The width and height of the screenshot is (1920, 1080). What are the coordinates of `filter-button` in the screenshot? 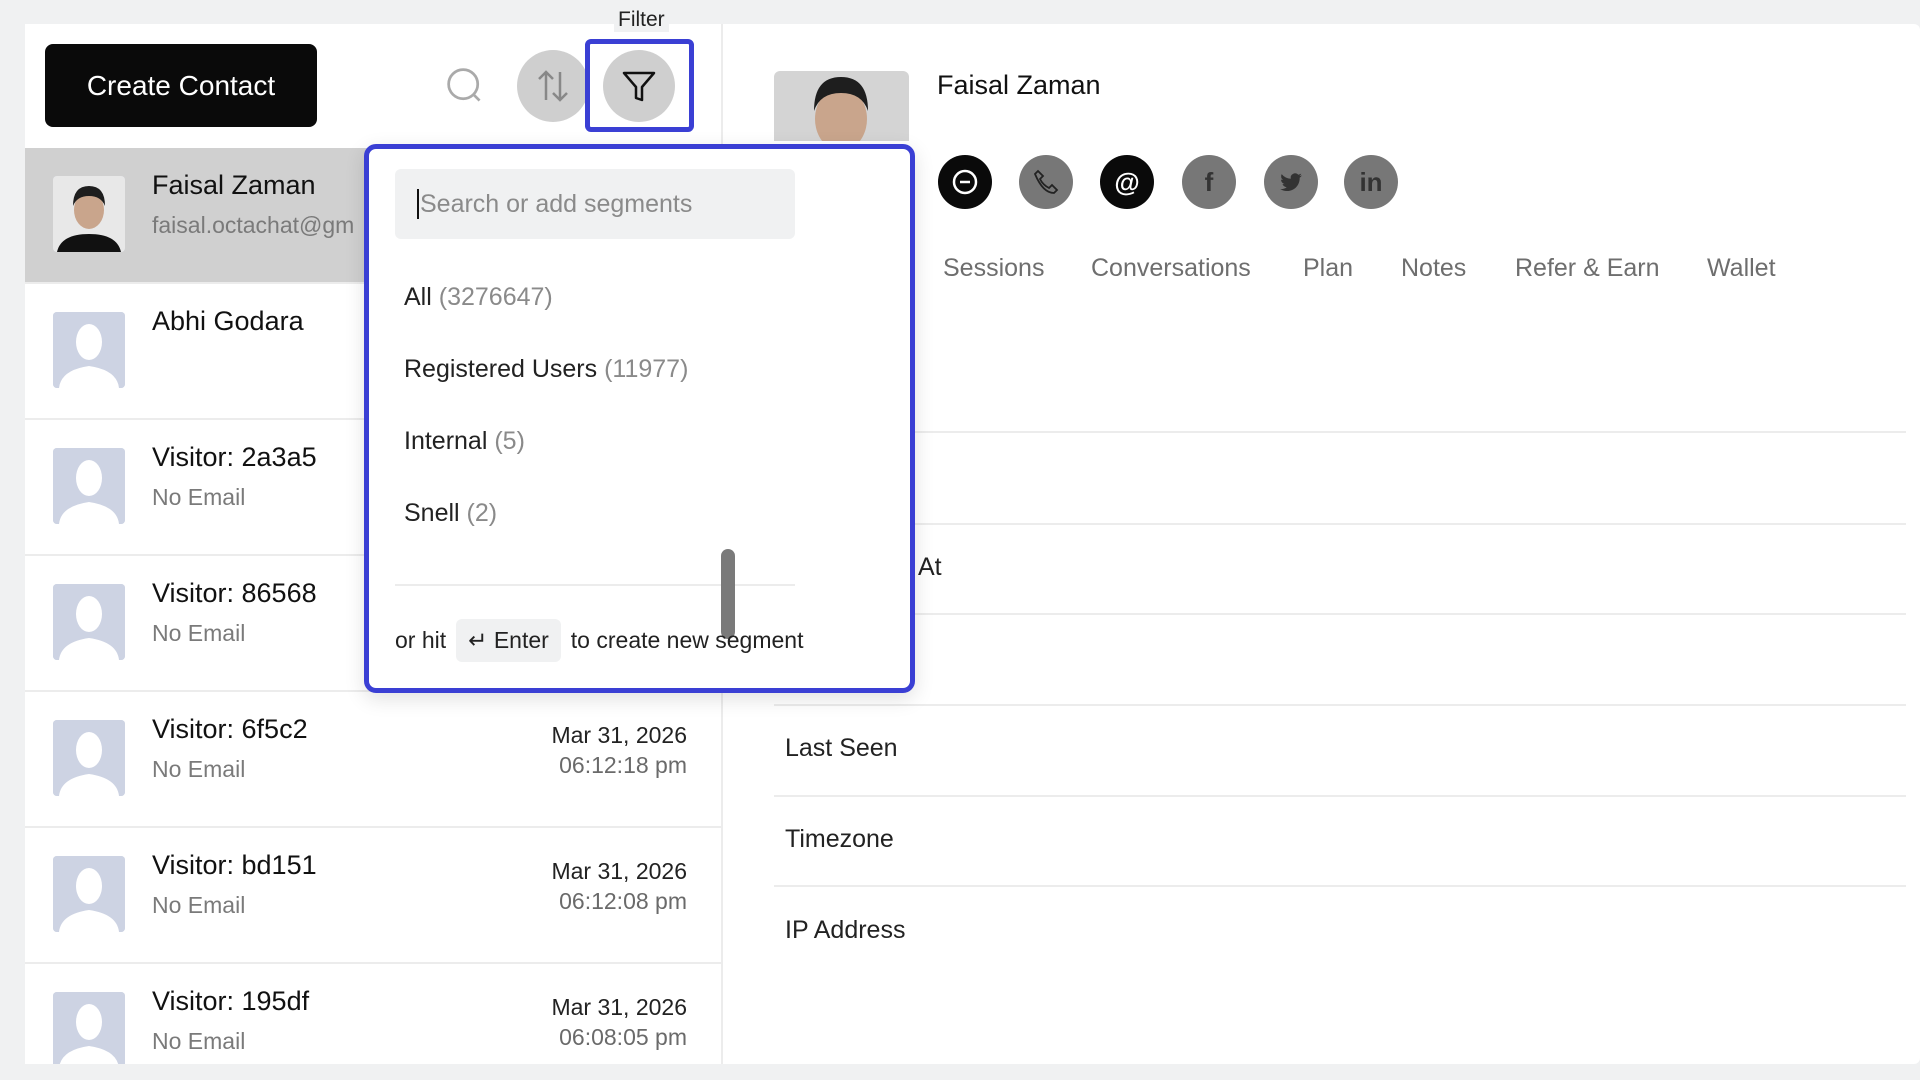 It's located at (639, 86).